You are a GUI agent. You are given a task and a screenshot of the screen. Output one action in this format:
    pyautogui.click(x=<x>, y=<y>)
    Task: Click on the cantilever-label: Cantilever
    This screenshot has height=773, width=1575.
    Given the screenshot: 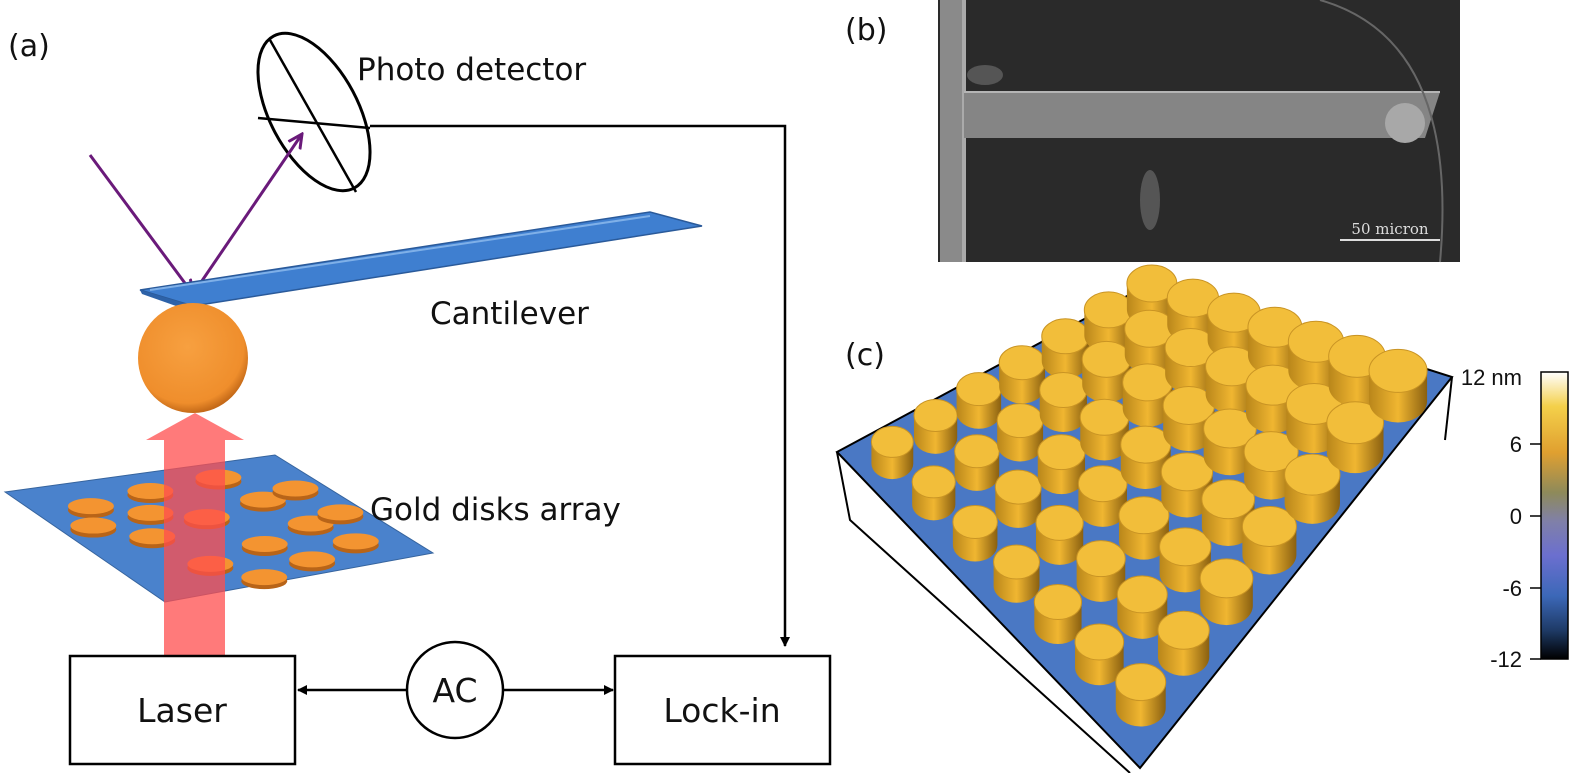 What is the action you would take?
    pyautogui.click(x=509, y=314)
    